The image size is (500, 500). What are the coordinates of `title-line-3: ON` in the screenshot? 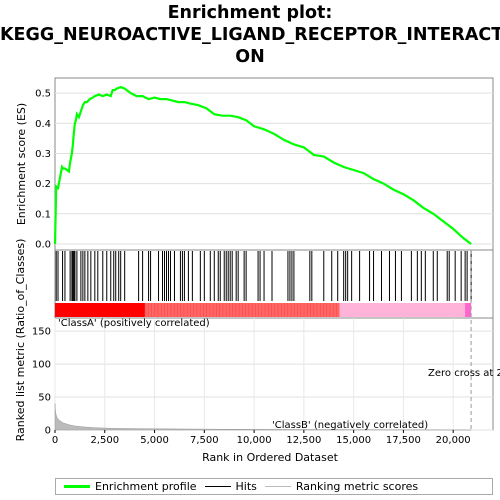 It's located at (250, 57).